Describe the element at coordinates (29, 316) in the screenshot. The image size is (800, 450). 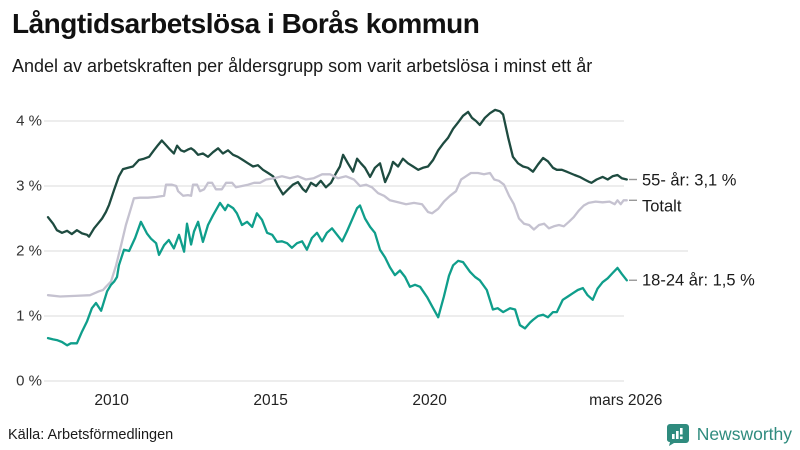
I see `y-tick-1: 1 %` at that location.